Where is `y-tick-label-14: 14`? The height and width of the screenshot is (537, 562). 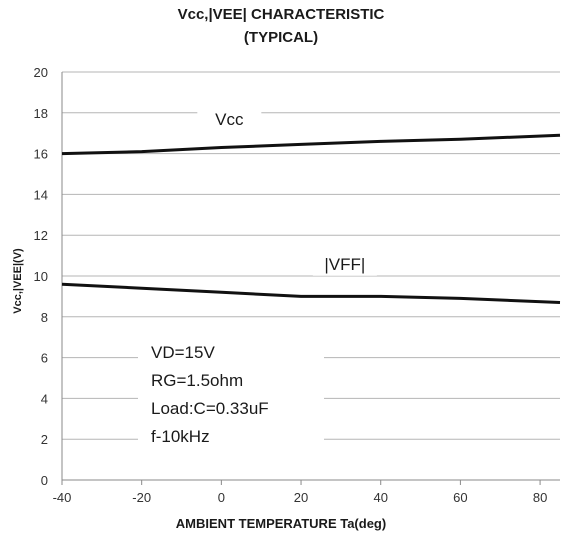
y-tick-label-14: 14 is located at coordinates (41, 194).